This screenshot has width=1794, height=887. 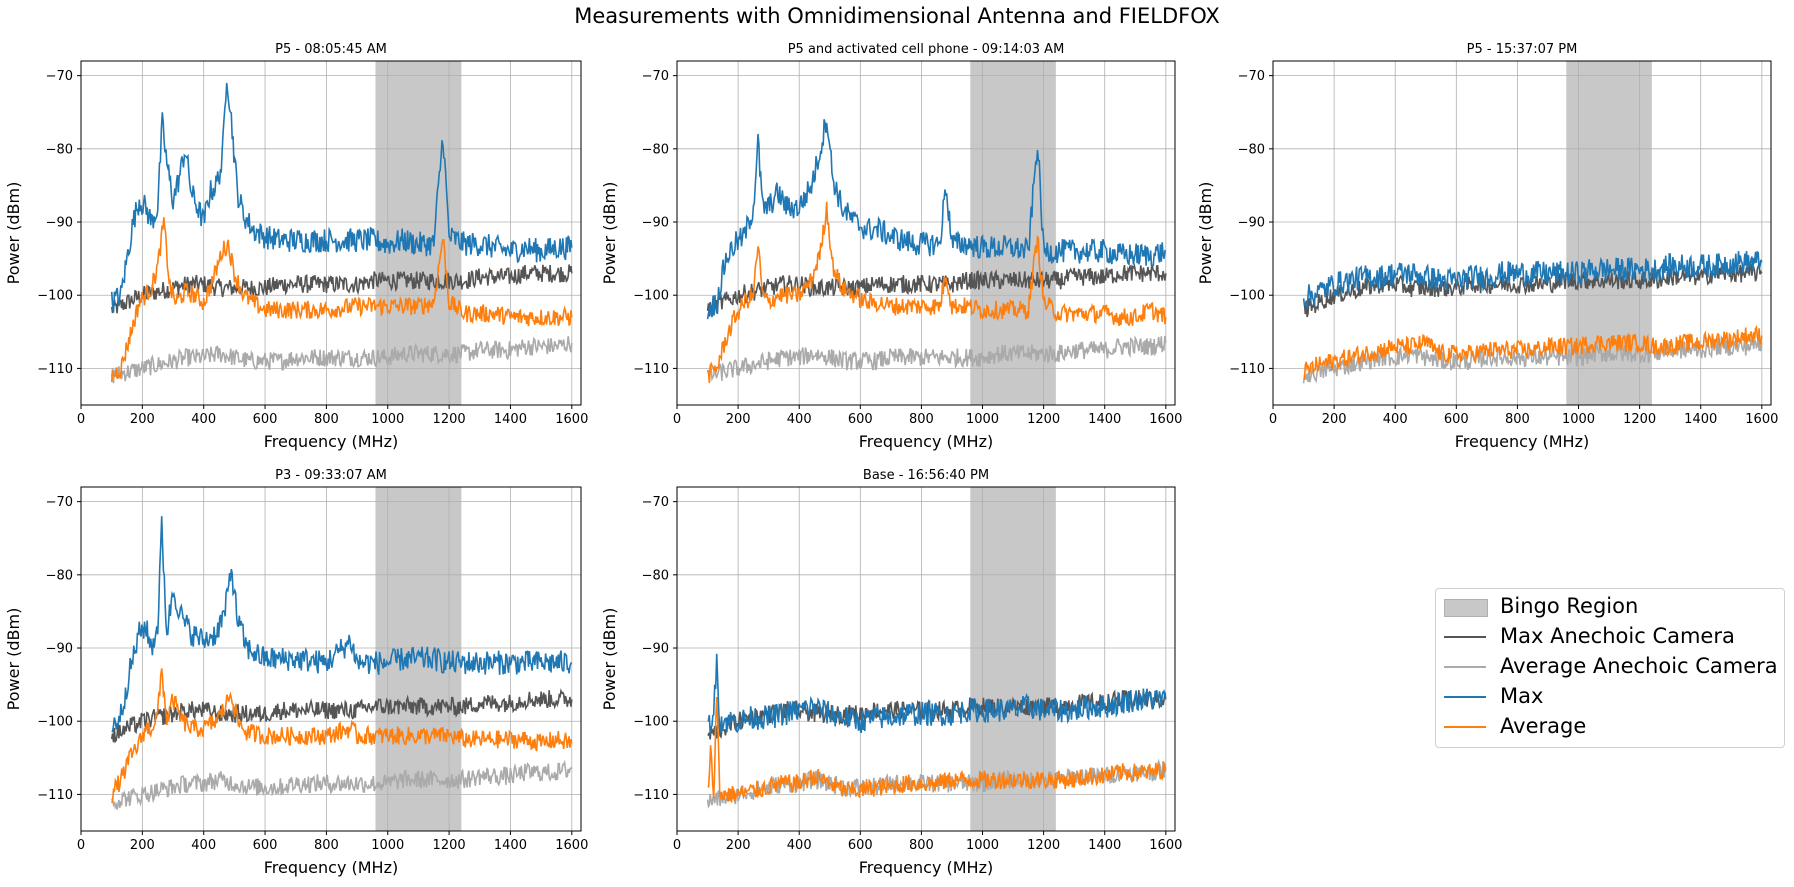 I want to click on subplot-title: P5 - 15:37:07 PM, so click(x=1522, y=49).